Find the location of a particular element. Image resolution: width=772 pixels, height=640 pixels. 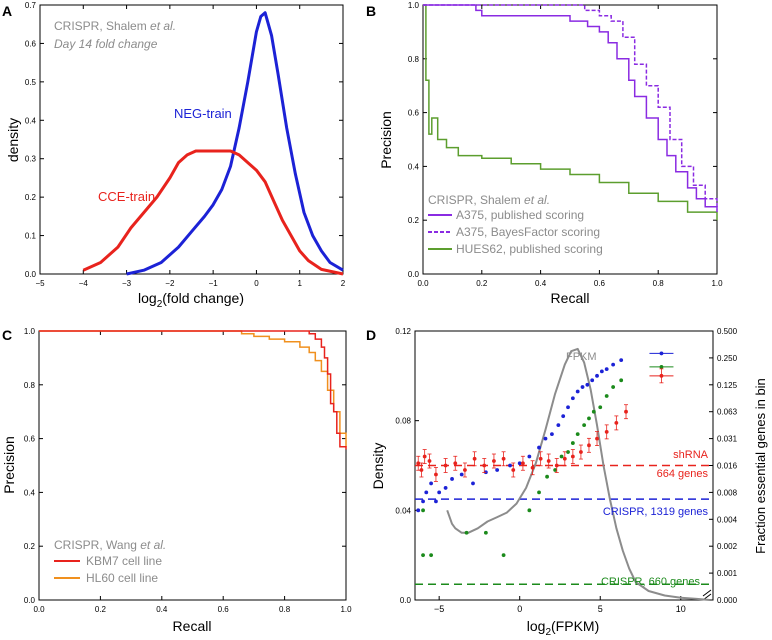

panel-a-x-axis-label: log2(fold change) is located at coordinates (191, 300).